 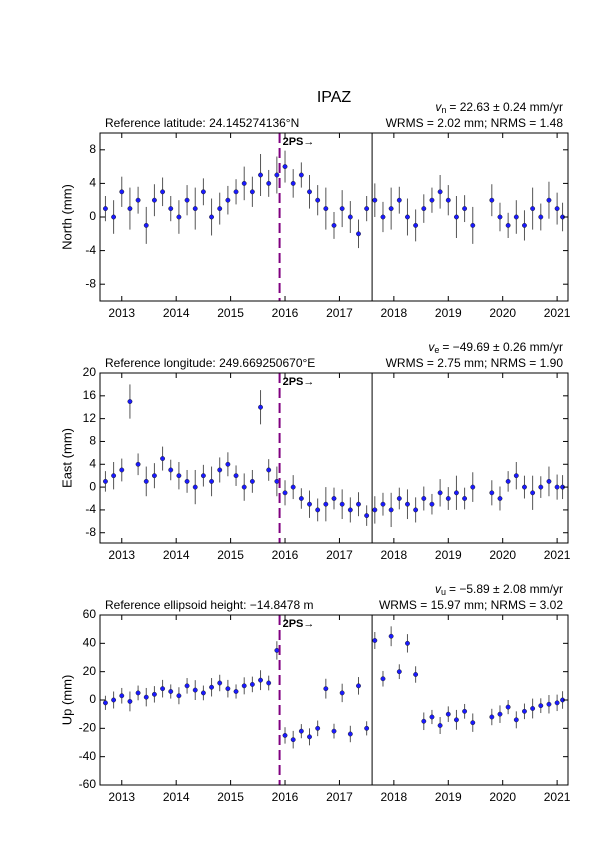 What do you see at coordinates (90, 418) in the screenshot?
I see `y-tick-label: 12` at bounding box center [90, 418].